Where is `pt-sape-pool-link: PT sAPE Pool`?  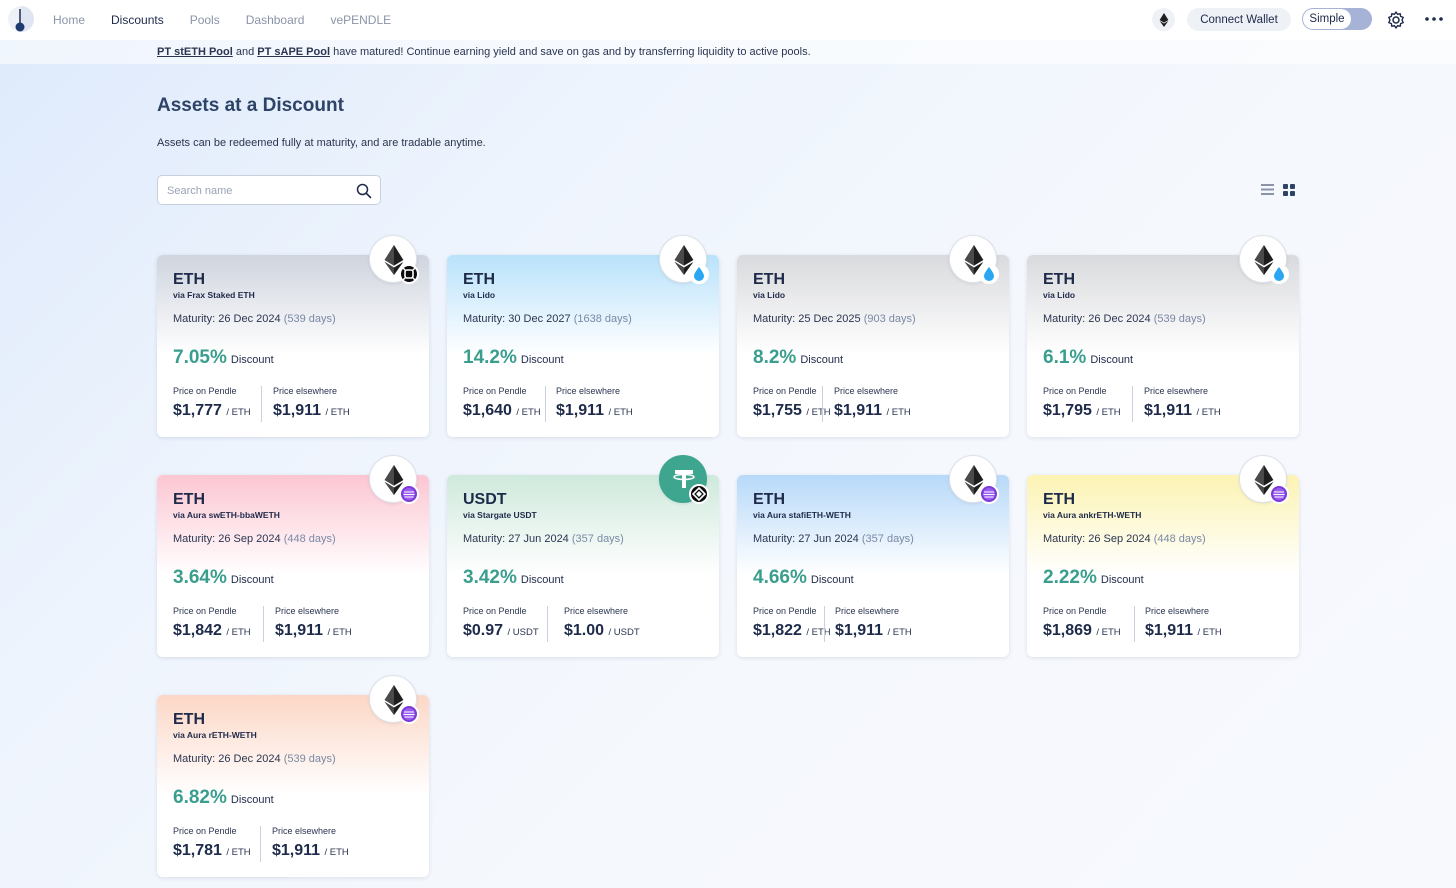
pt-sape-pool-link: PT sAPE Pool is located at coordinates (294, 52).